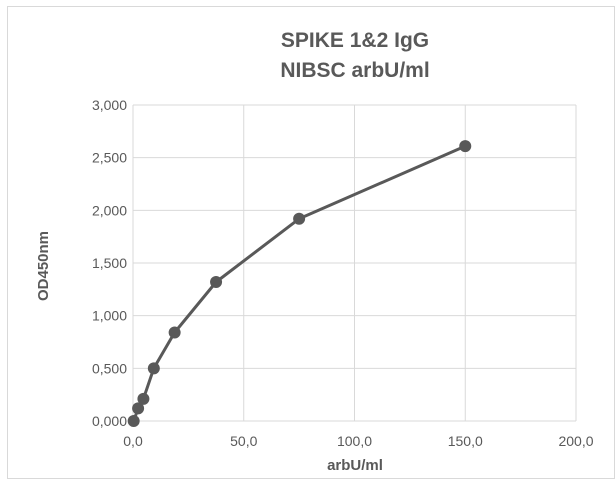  Describe the element at coordinates (355, 40) in the screenshot. I see `chart-title-line-1: SPIKE 1&2 IgG` at that location.